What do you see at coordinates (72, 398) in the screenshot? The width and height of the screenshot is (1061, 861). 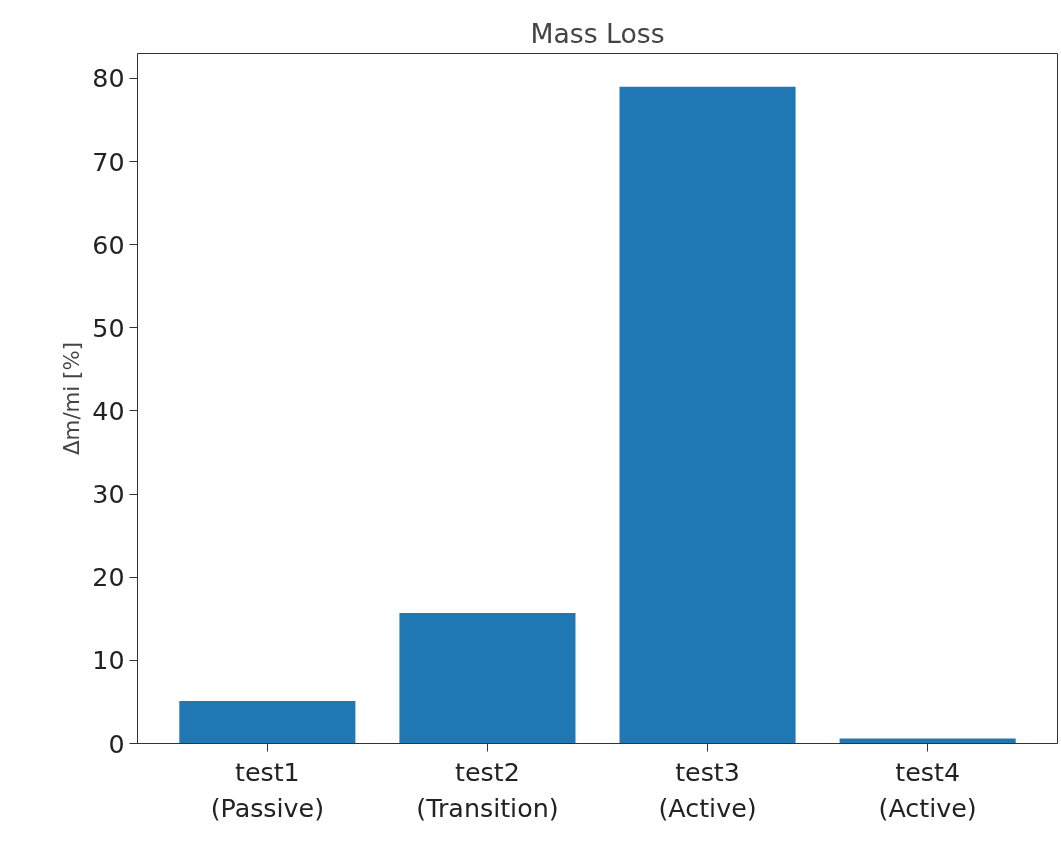 I see `y-axis-title: Δm/mi [%]` at bounding box center [72, 398].